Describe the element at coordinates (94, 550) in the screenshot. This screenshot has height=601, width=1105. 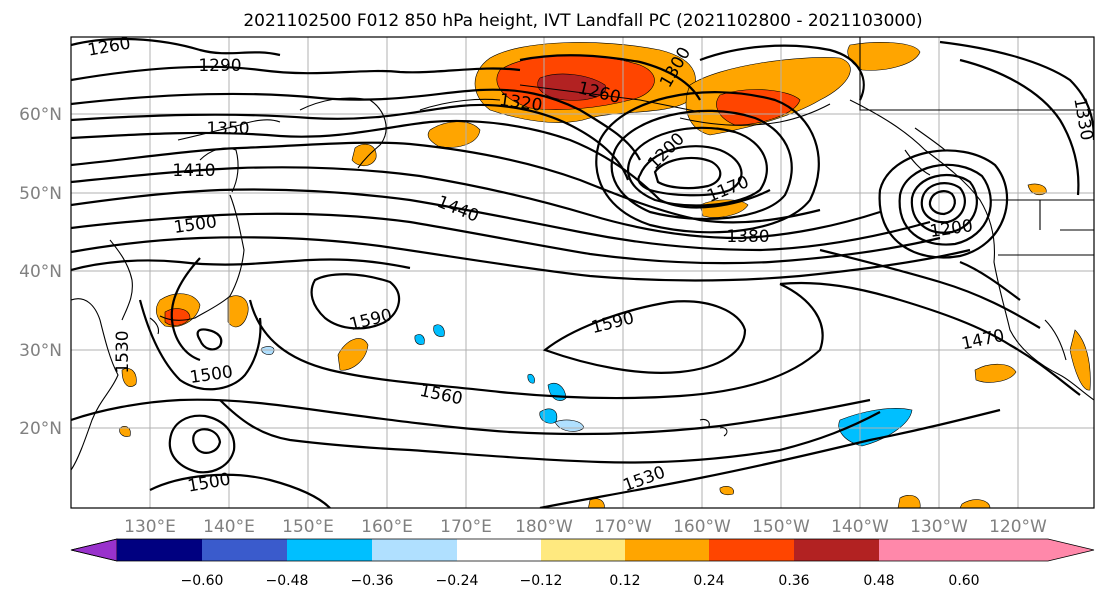
I see `colorbar-extend-min` at that location.